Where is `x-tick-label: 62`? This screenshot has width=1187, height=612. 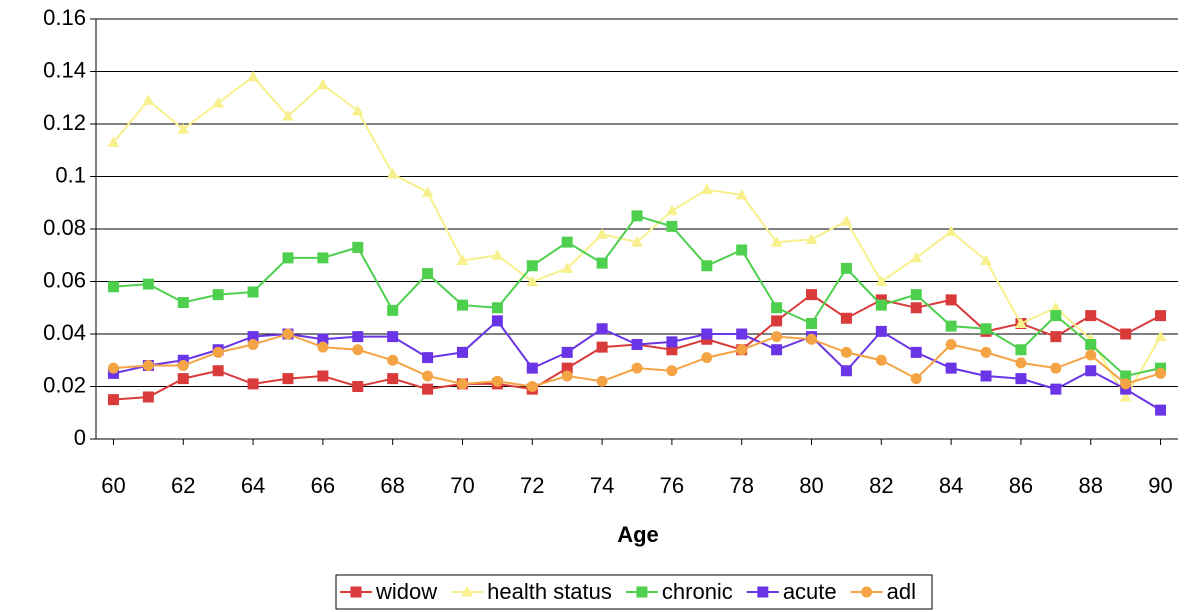
x-tick-label: 62 is located at coordinates (183, 485).